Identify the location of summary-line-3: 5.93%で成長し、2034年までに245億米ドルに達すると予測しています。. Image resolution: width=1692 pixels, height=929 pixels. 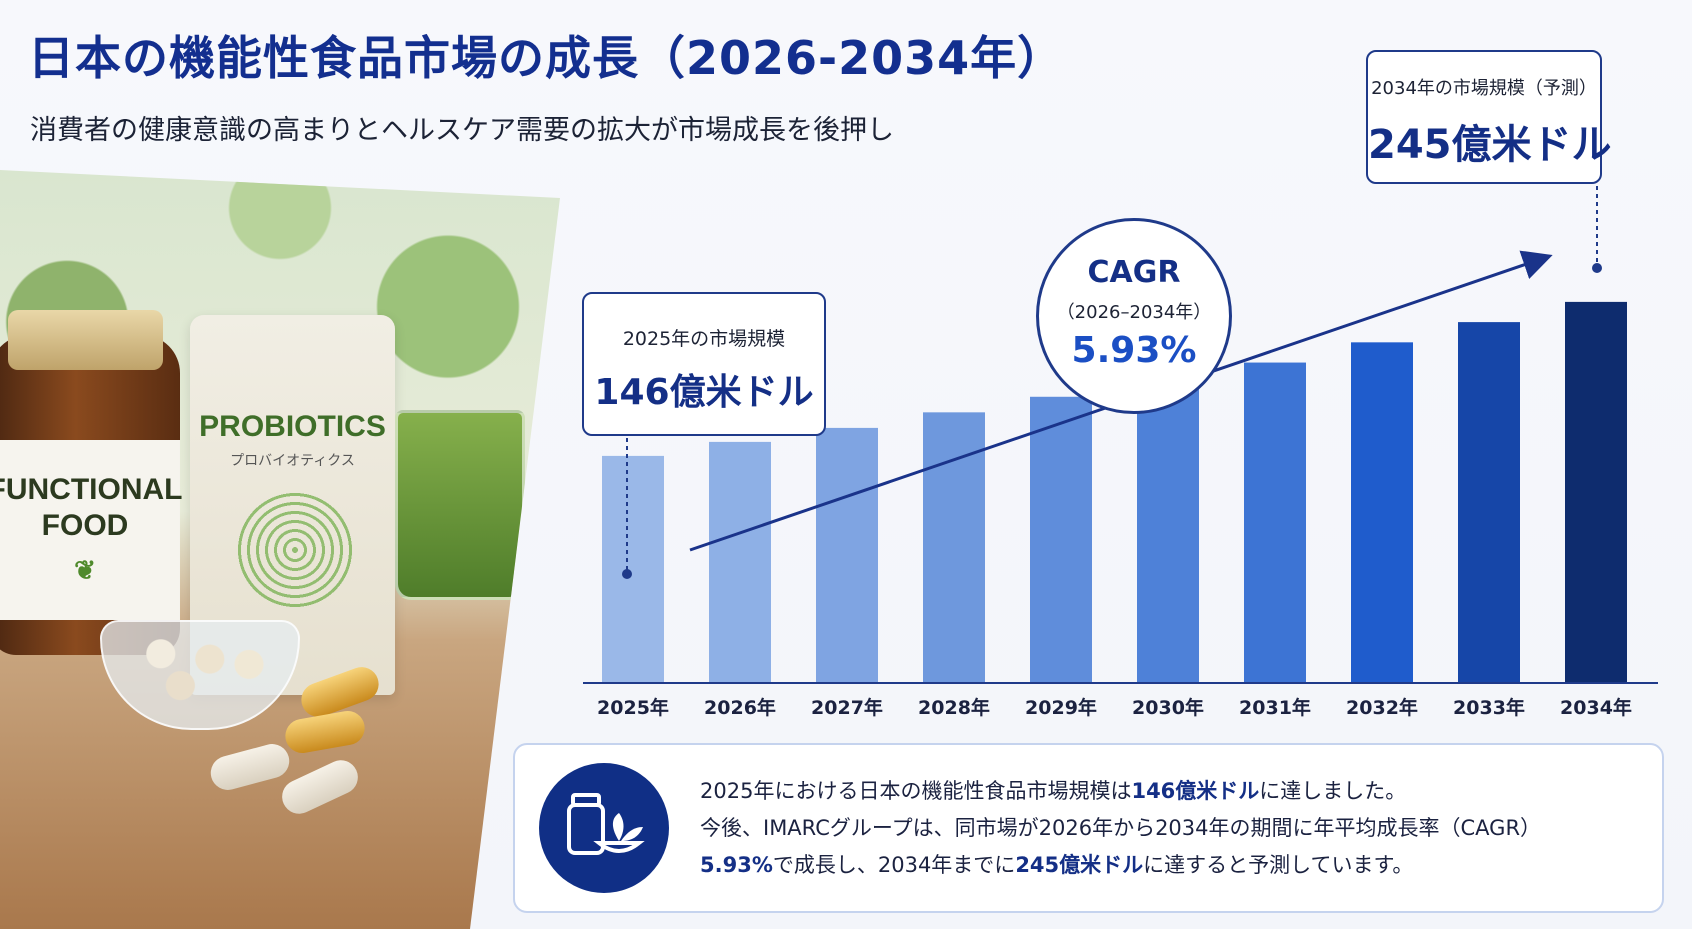
(1175, 865).